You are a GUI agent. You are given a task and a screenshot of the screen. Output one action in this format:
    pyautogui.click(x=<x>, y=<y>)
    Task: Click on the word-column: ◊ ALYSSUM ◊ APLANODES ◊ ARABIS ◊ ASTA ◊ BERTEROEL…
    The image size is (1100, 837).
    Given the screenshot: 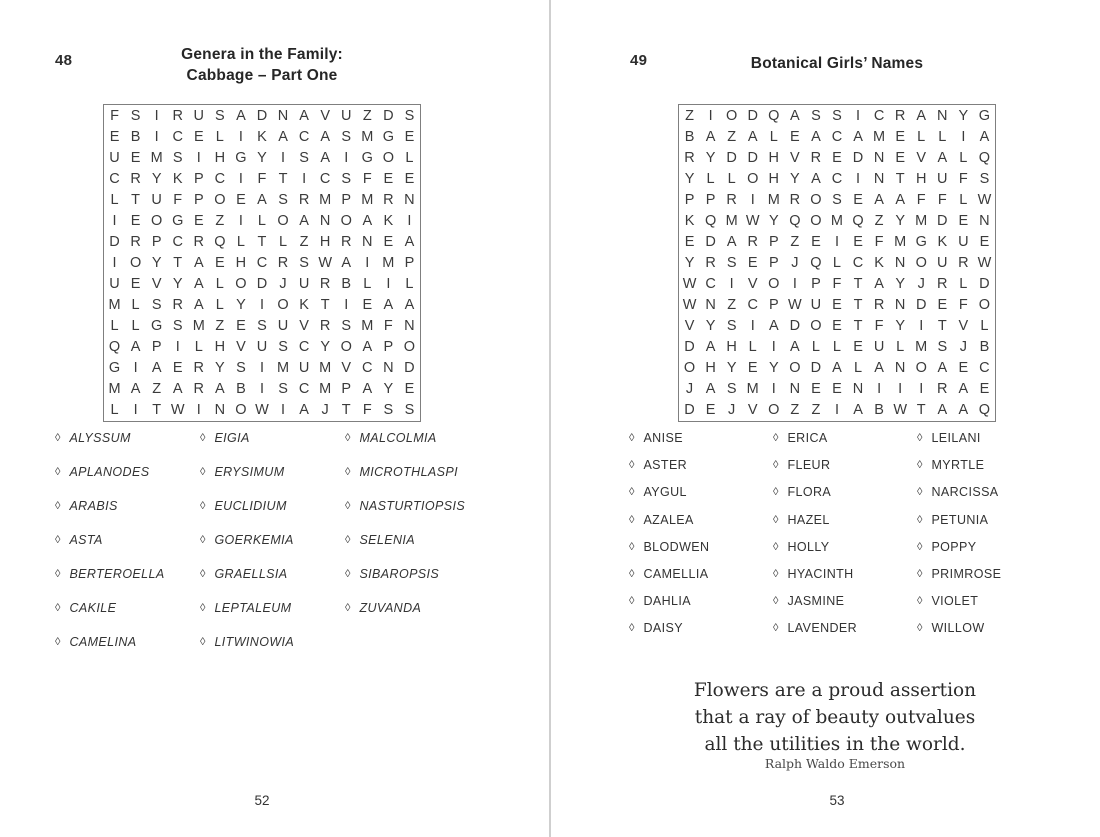 What is the action you would take?
    pyautogui.click(x=127, y=550)
    